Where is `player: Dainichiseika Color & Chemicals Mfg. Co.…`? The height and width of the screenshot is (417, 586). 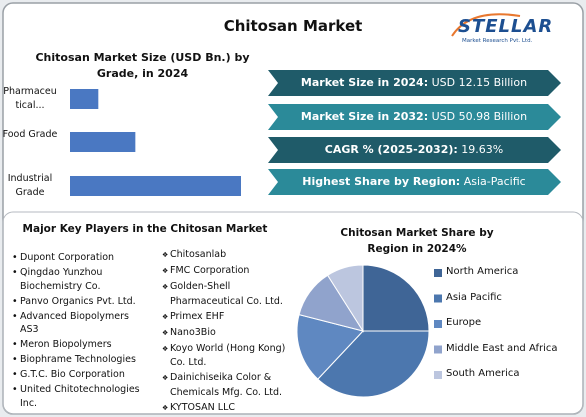 player: Dainichiseika Color & Chemicals Mfg. Co.… is located at coordinates (230, 385).